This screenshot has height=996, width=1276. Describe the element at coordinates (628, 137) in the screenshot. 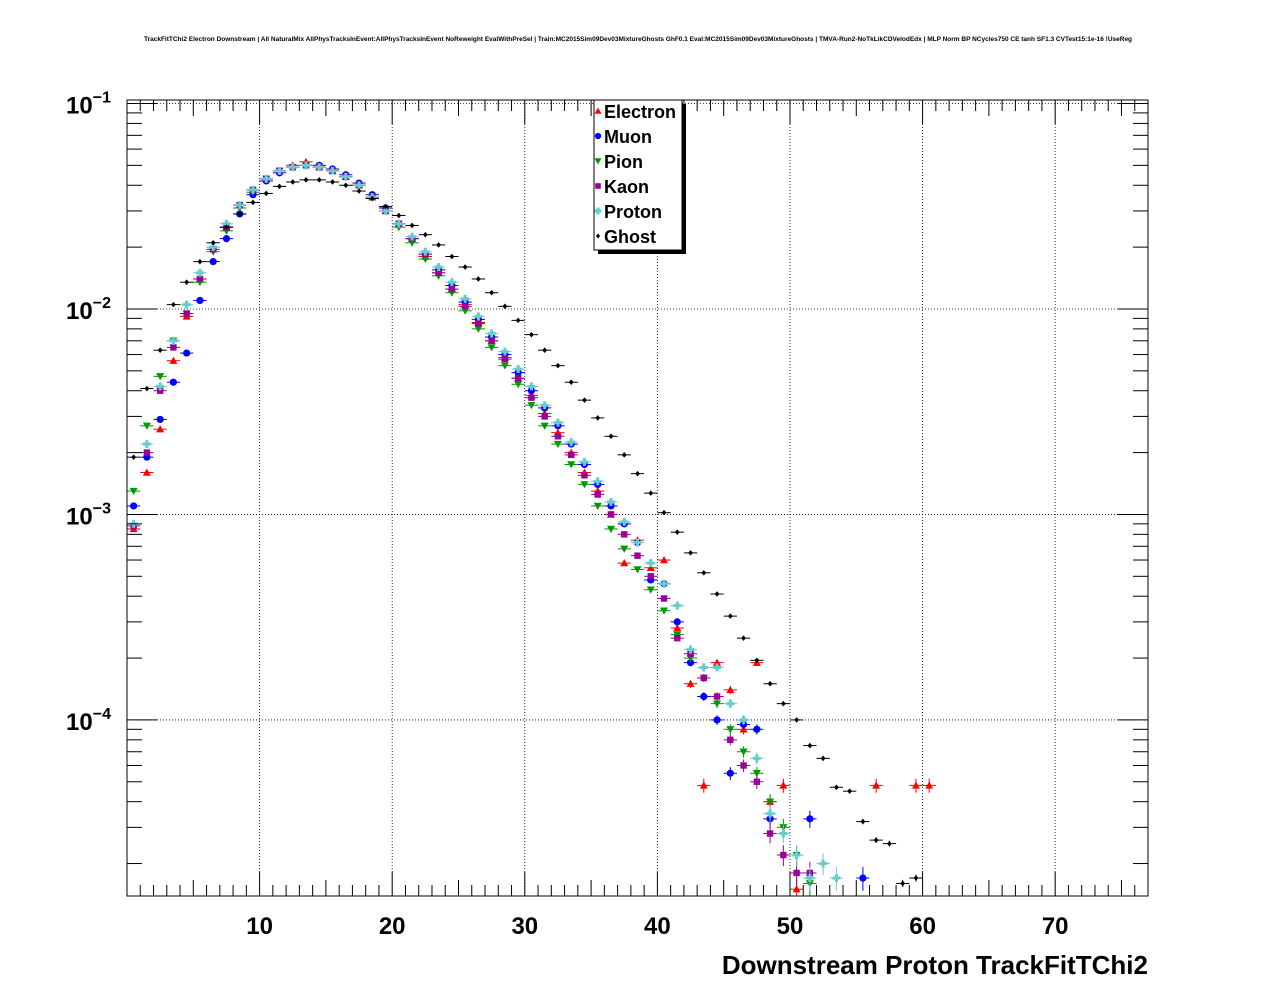

I see `legend-entry-muon: Muon` at that location.